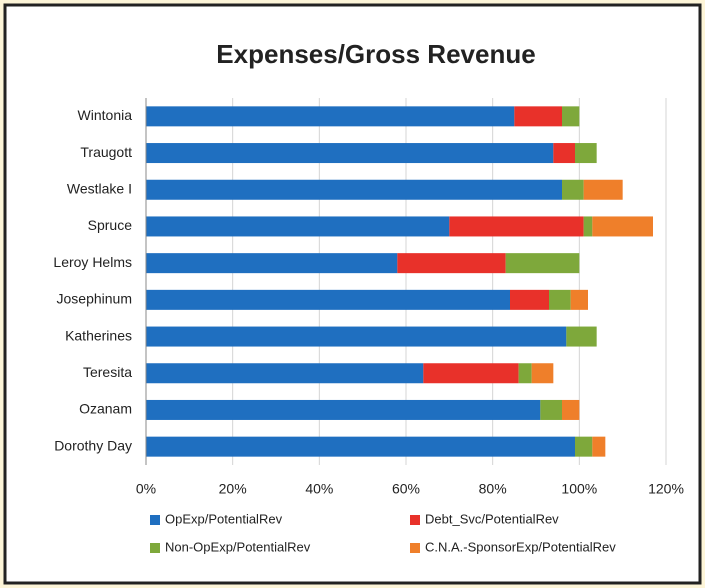 This screenshot has height=588, width=705. Describe the element at coordinates (95, 299) in the screenshot. I see `y-tick-label: Josephinum` at that location.